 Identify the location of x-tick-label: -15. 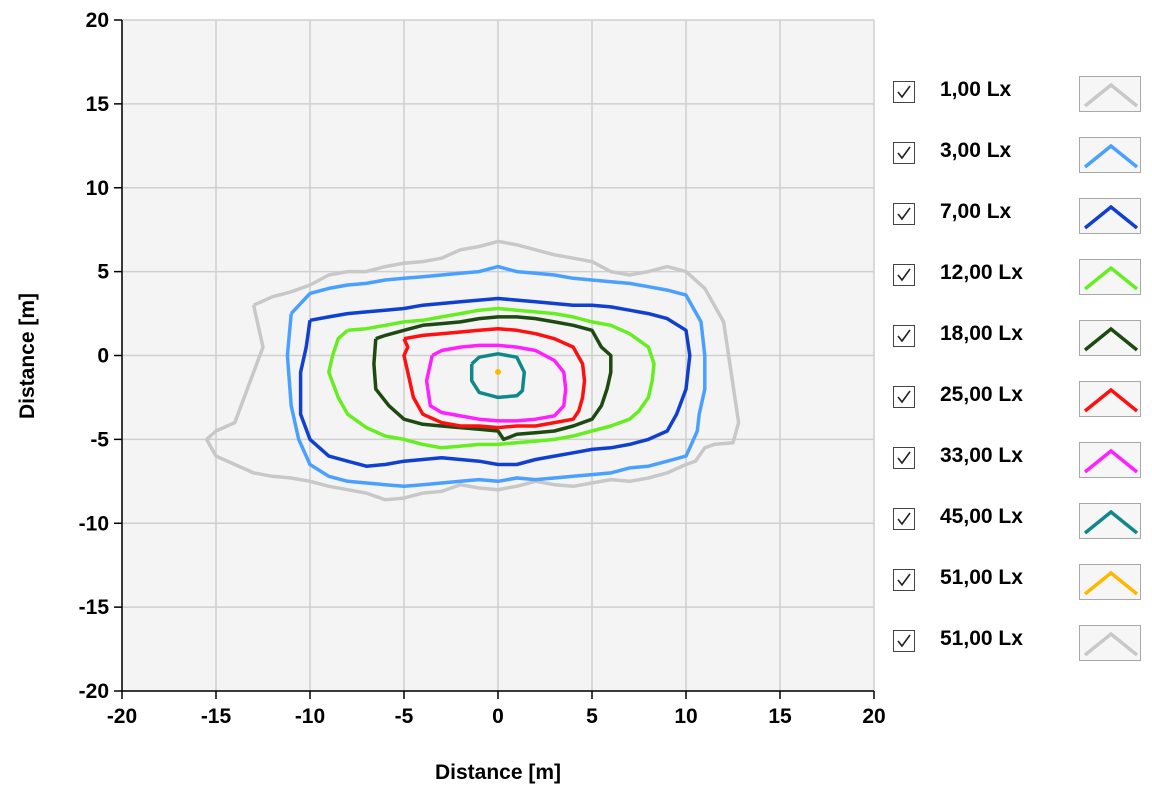
(216, 716).